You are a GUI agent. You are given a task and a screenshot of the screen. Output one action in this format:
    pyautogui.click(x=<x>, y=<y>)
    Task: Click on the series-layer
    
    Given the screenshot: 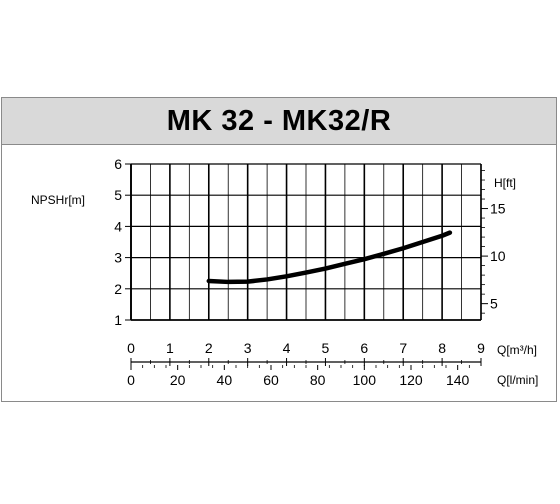 What is the action you would take?
    pyautogui.click(x=329, y=257)
    